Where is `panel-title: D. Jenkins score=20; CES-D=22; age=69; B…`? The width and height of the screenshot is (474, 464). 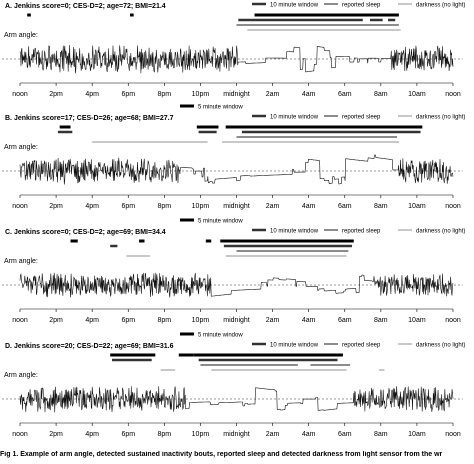 panel-title: D. Jenkins score=20; CES-D=22; age=69; B… is located at coordinates (89, 346).